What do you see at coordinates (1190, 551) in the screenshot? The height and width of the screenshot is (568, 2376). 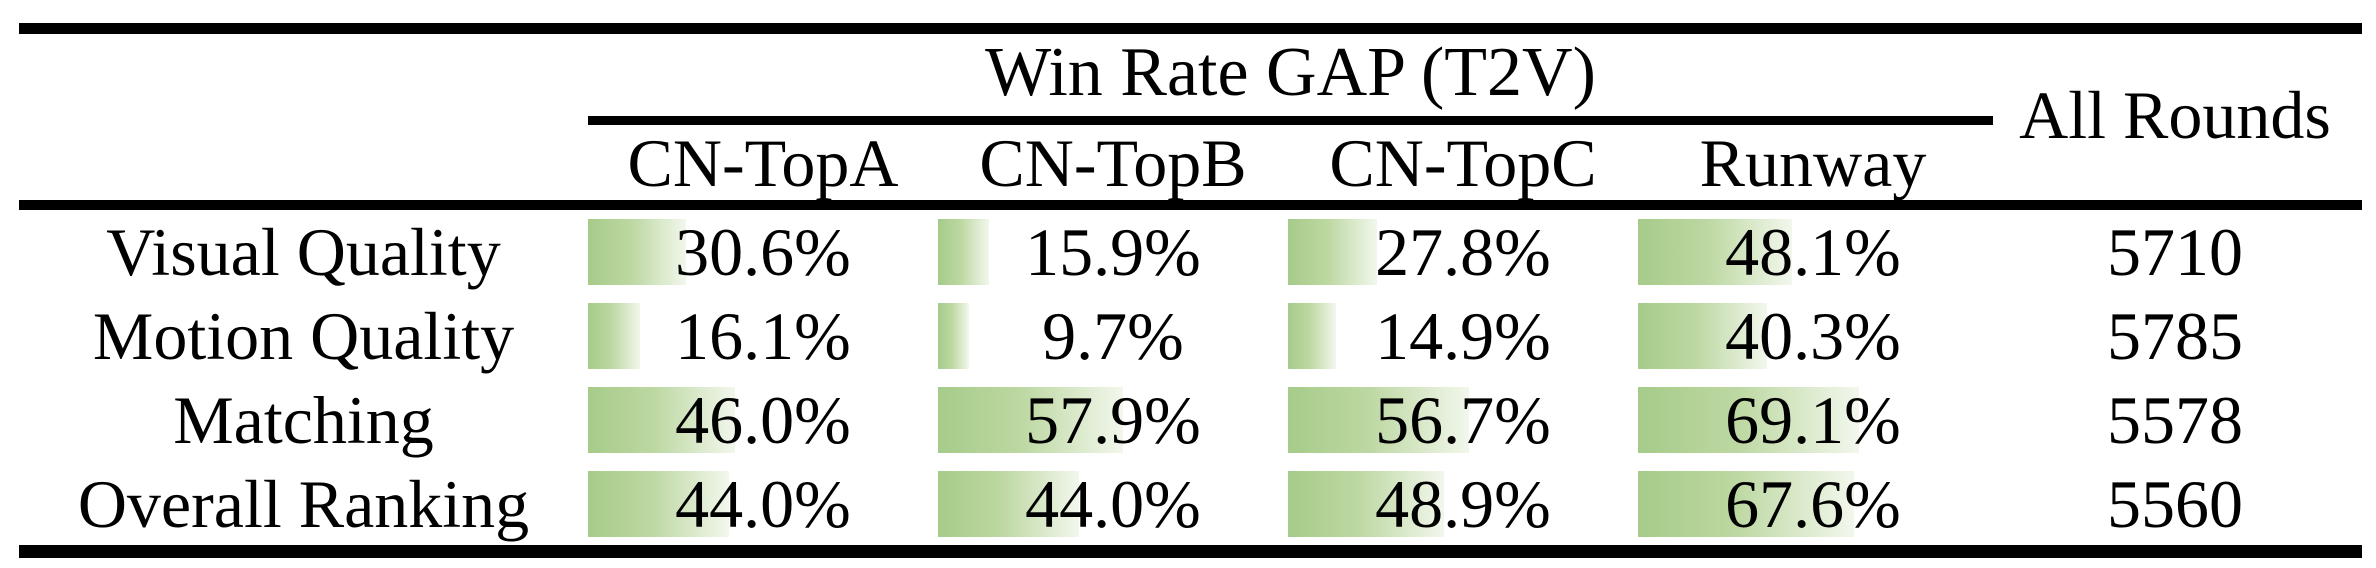 I see `bottom-rule` at bounding box center [1190, 551].